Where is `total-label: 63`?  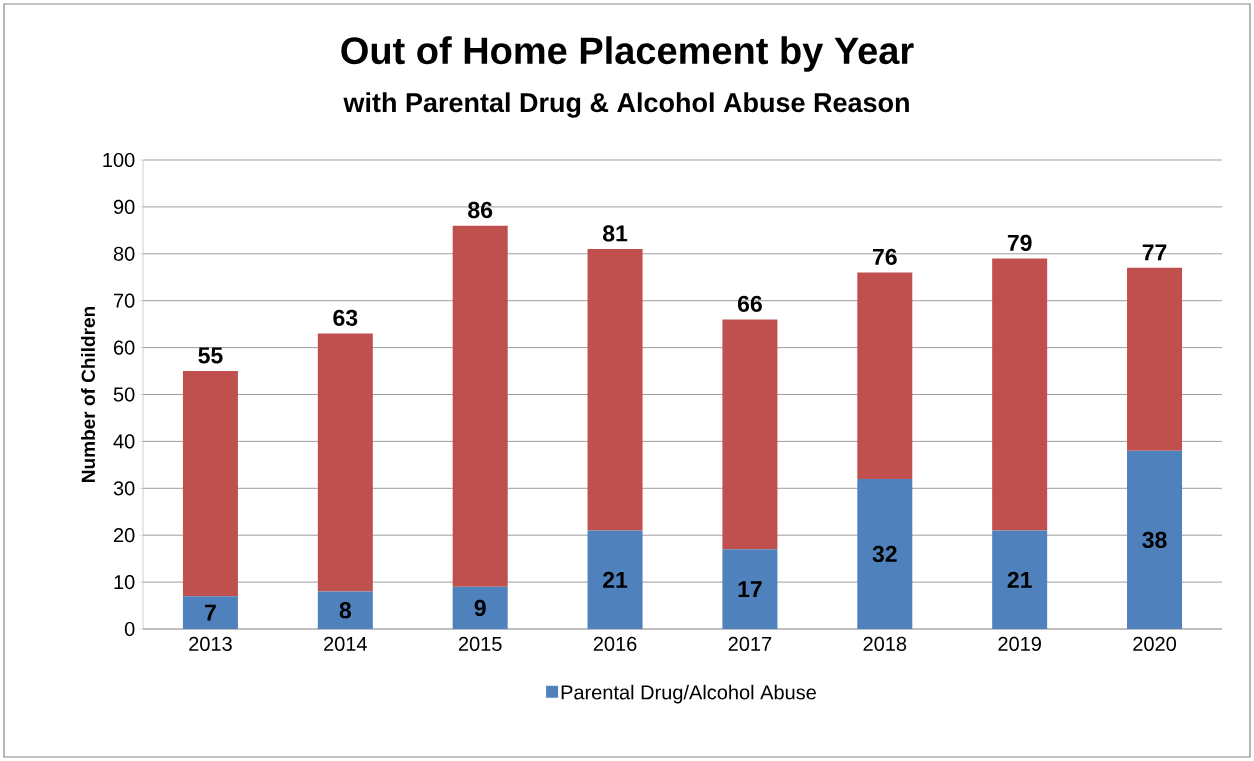
total-label: 63 is located at coordinates (345, 318).